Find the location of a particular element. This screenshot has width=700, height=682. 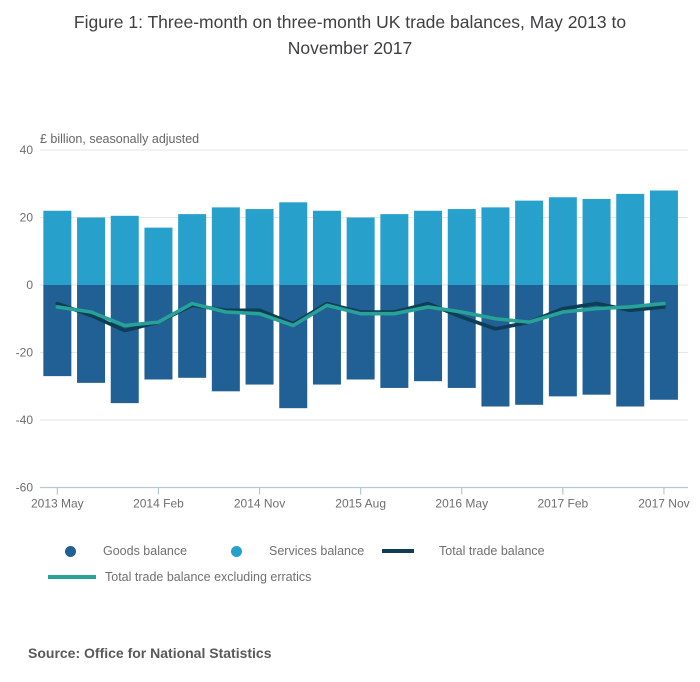

source-note: Source: Office for National Statistics is located at coordinates (150, 653).